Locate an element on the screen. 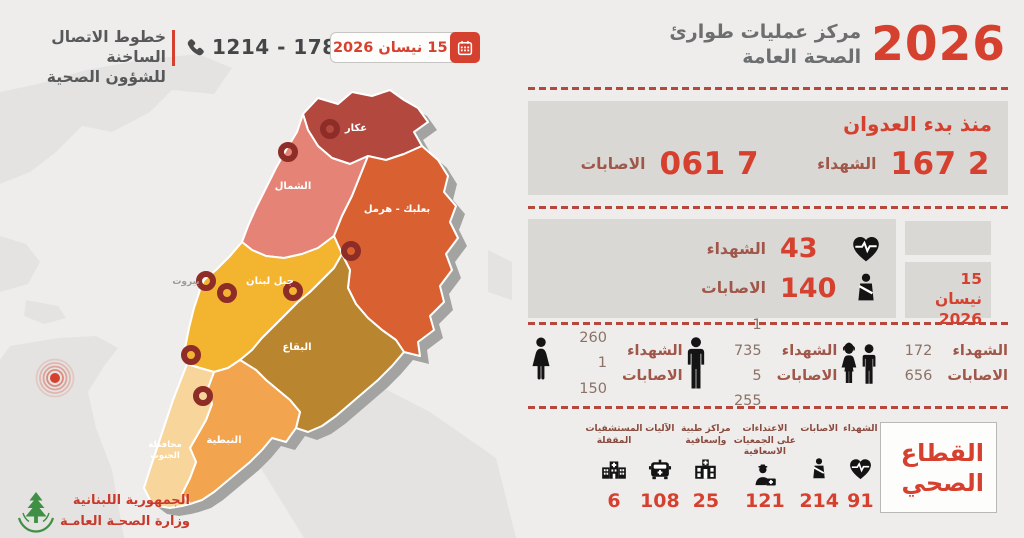 The image size is (1024, 538). page-title-line1: مركز عمليات طوارئ is located at coordinates (765, 32).